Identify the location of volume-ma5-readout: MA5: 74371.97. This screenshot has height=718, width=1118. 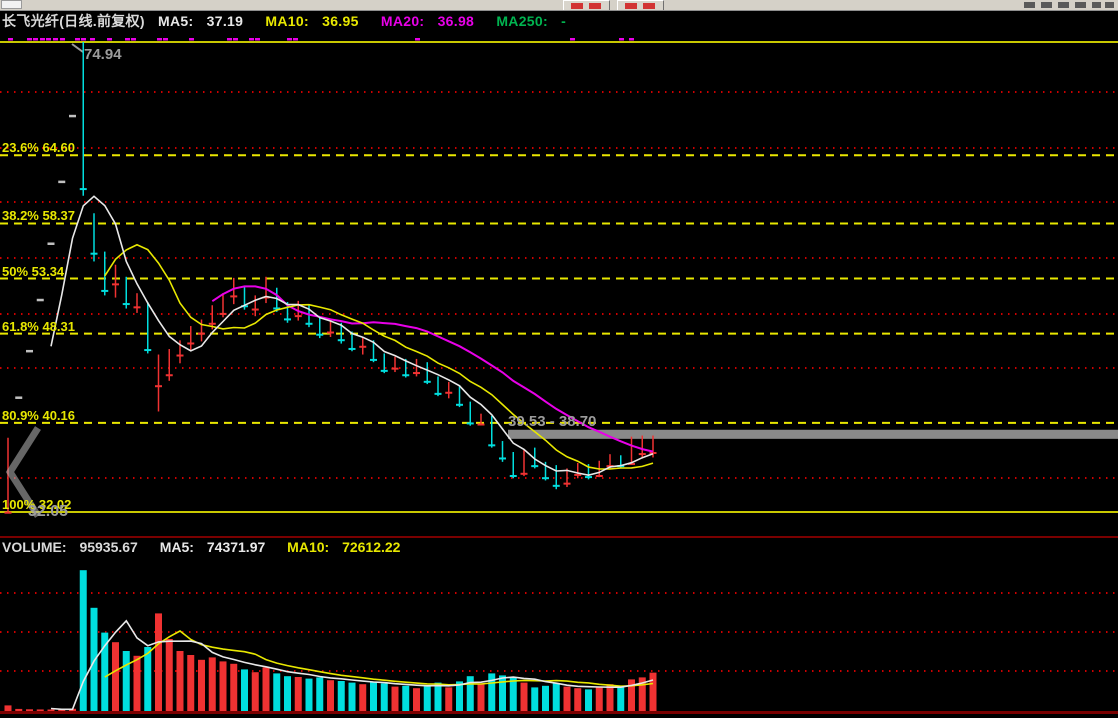
(212, 547).